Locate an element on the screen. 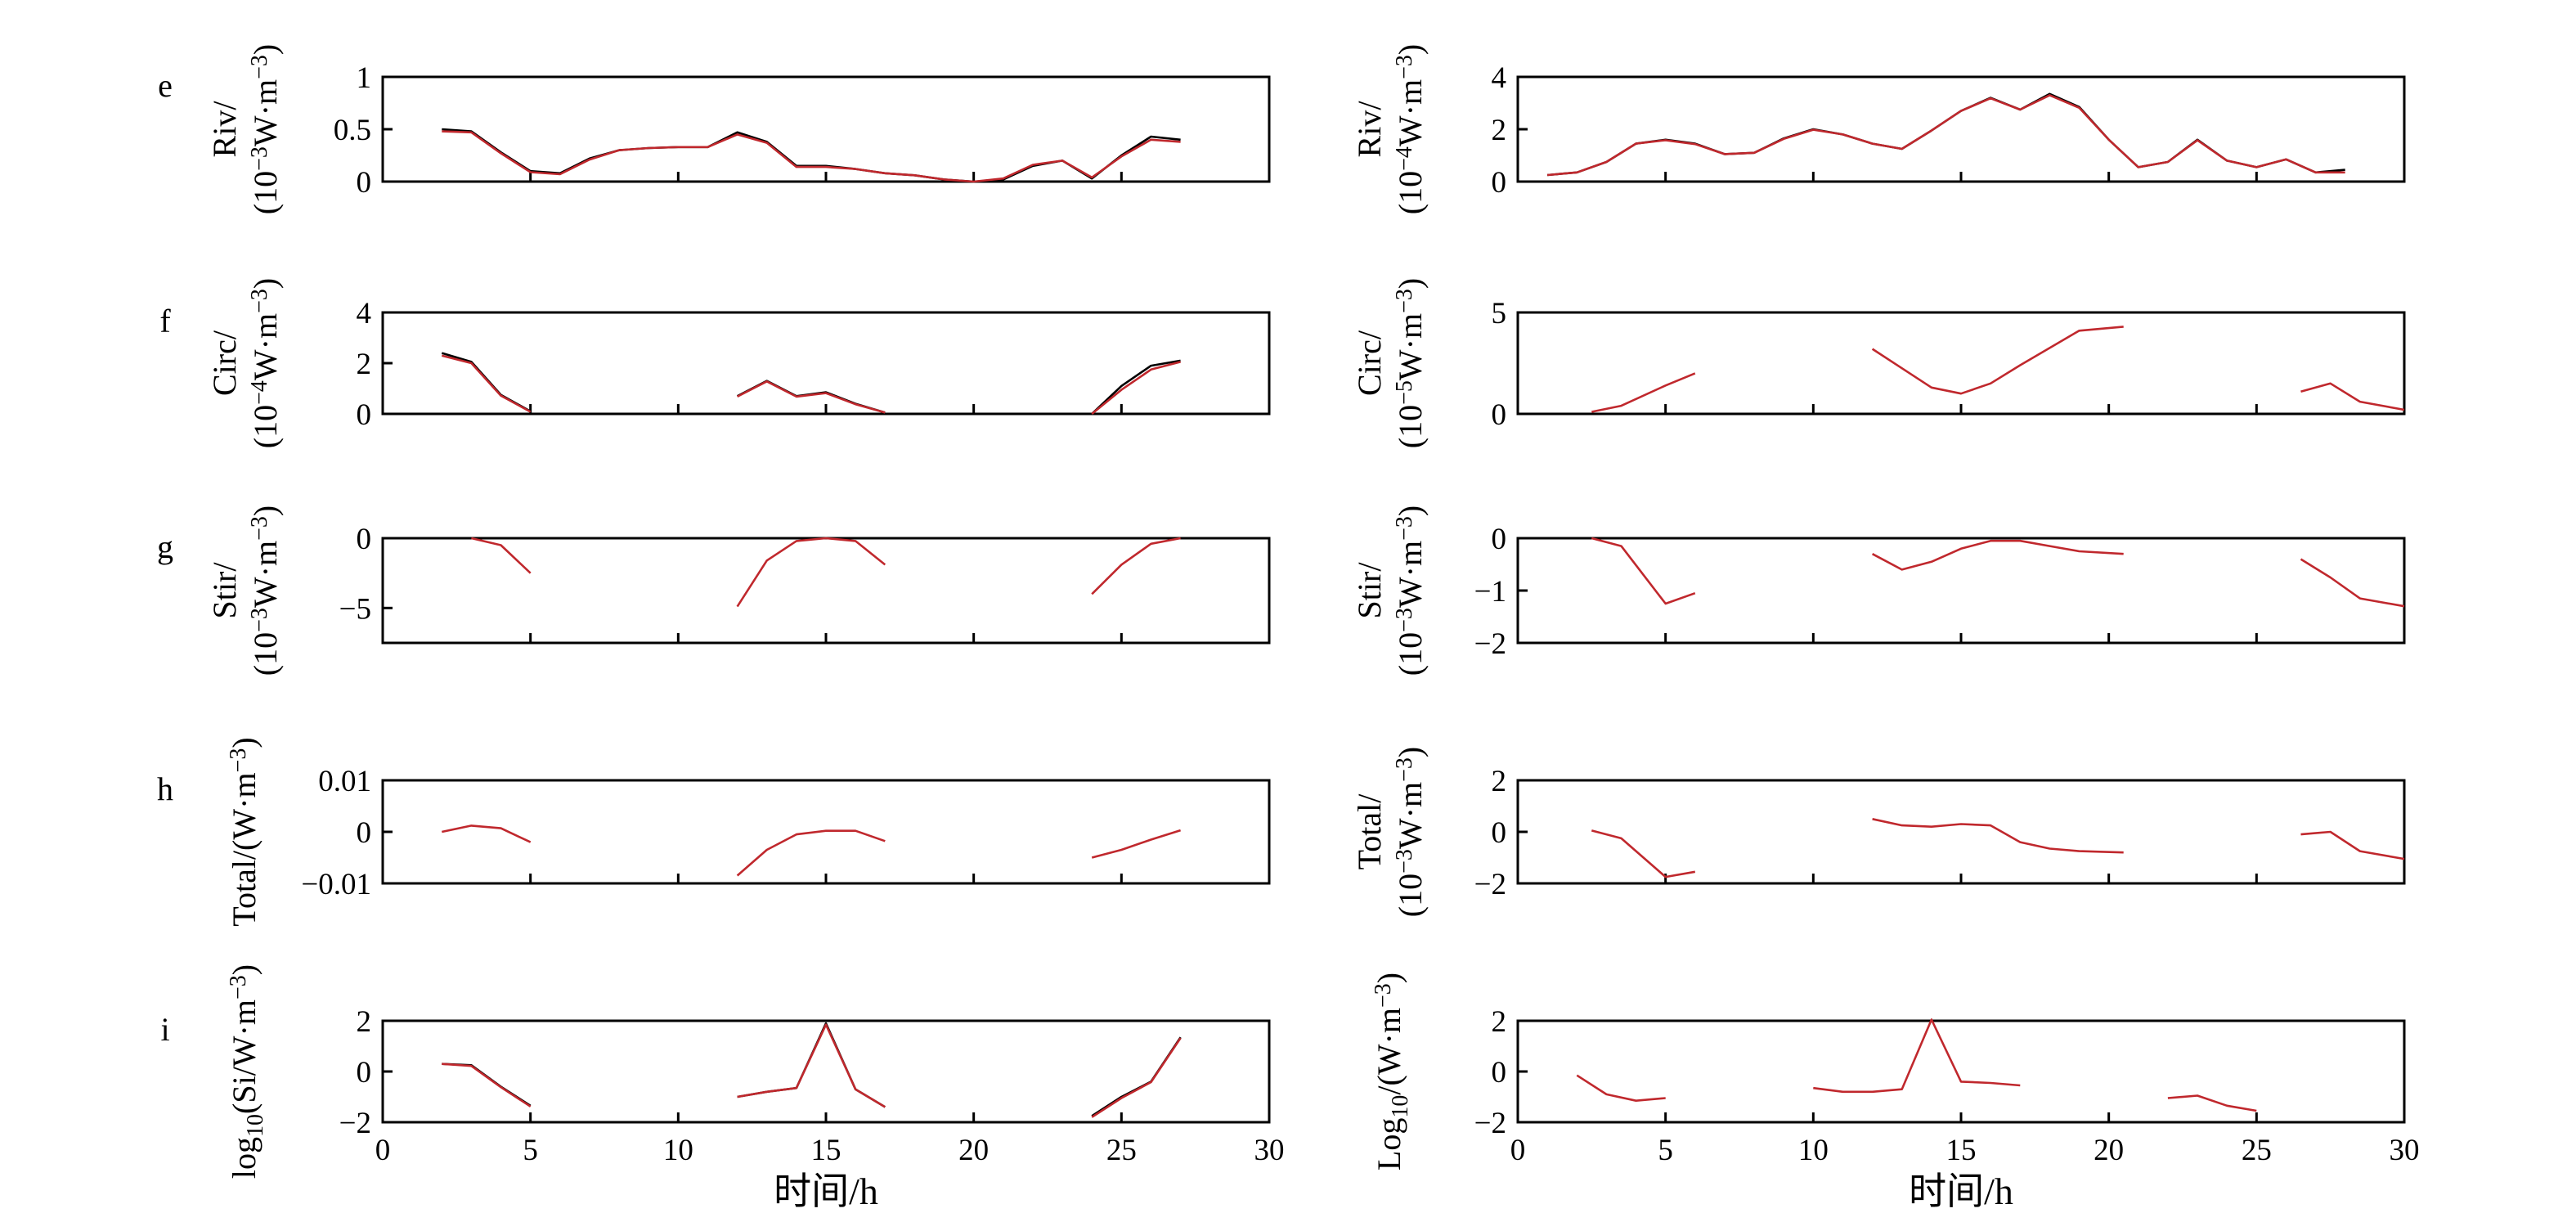 The width and height of the screenshot is (2576, 1231). y-axis-label: Stir/ is located at coordinates (224, 590).